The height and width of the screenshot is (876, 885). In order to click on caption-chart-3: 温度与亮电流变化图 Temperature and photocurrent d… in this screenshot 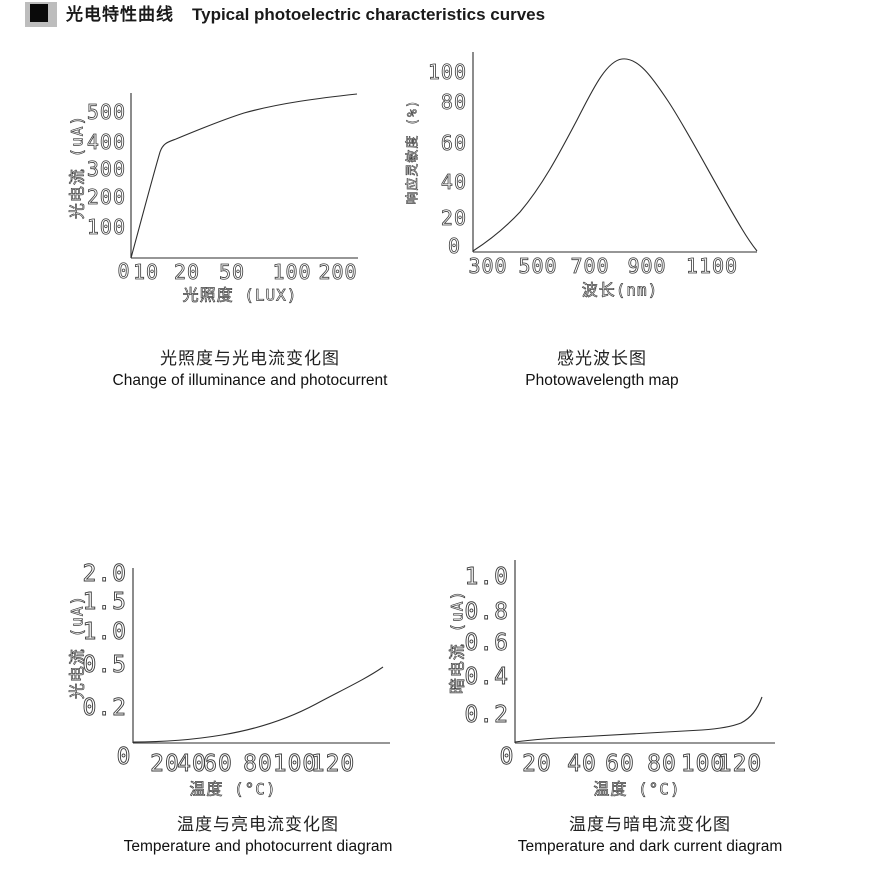, I will do `click(258, 835)`.